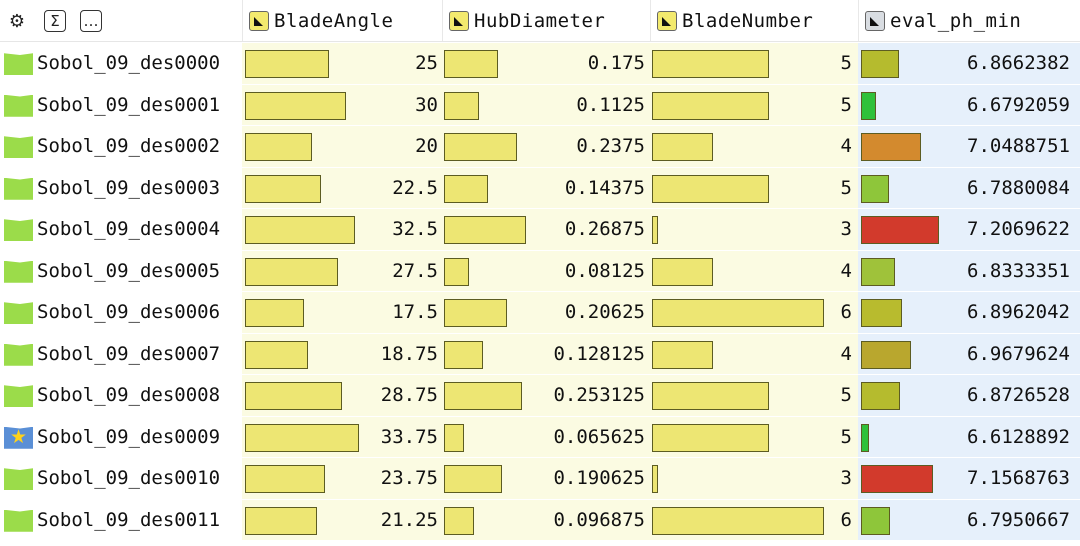 This screenshot has width=1080, height=546. What do you see at coordinates (1018, 63) in the screenshot?
I see `cell-value: 6.8662382` at bounding box center [1018, 63].